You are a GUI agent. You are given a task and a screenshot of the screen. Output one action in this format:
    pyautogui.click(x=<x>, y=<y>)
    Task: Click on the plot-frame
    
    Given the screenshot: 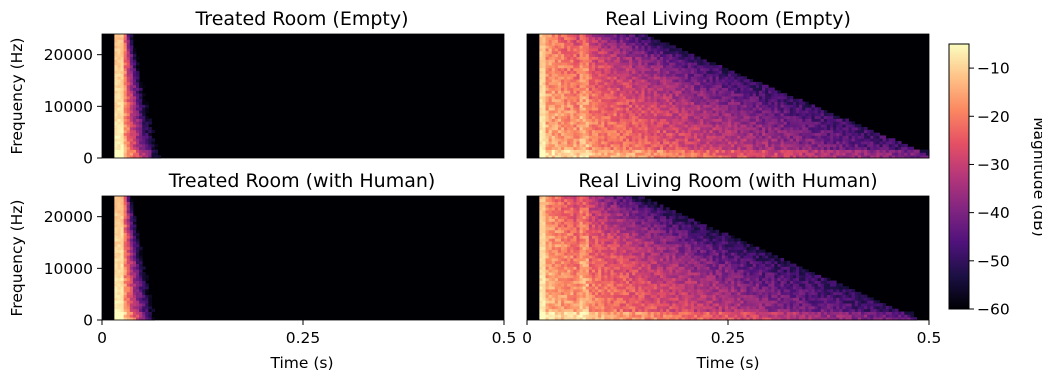 What is the action you would take?
    pyautogui.click(x=728, y=96)
    